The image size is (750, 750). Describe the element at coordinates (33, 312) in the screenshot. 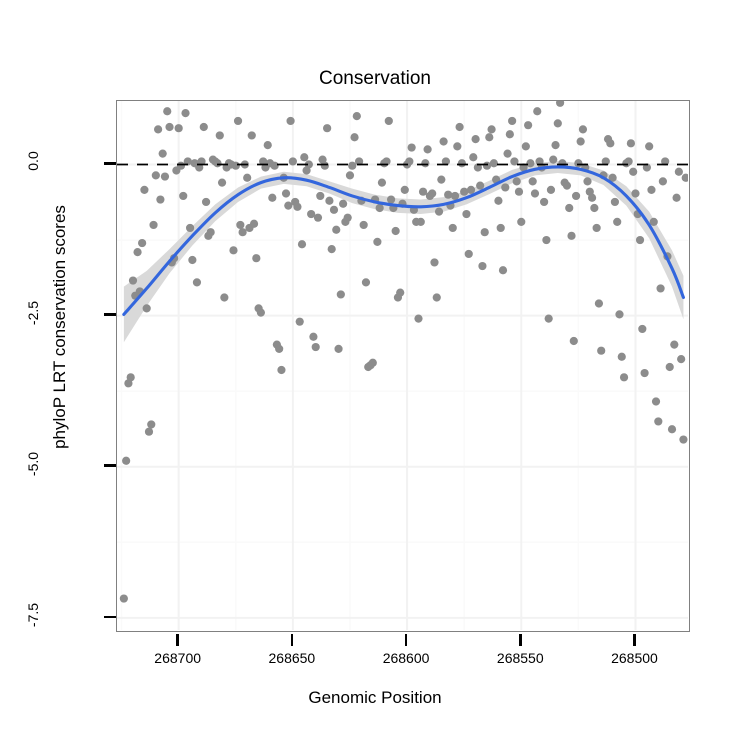

I see `y-tick-label: -2.5` at that location.